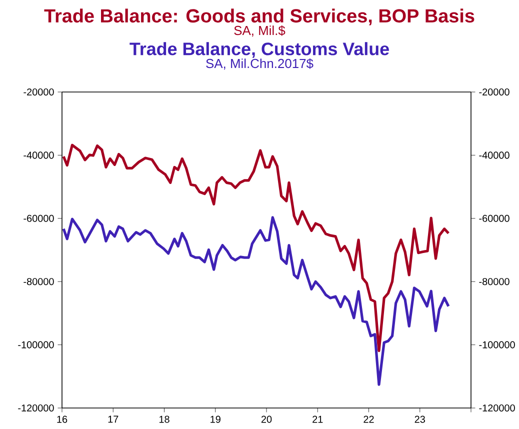 This screenshot has width=519, height=429. Describe the element at coordinates (39, 92) in the screenshot. I see `y-tick-label: -20000` at that location.